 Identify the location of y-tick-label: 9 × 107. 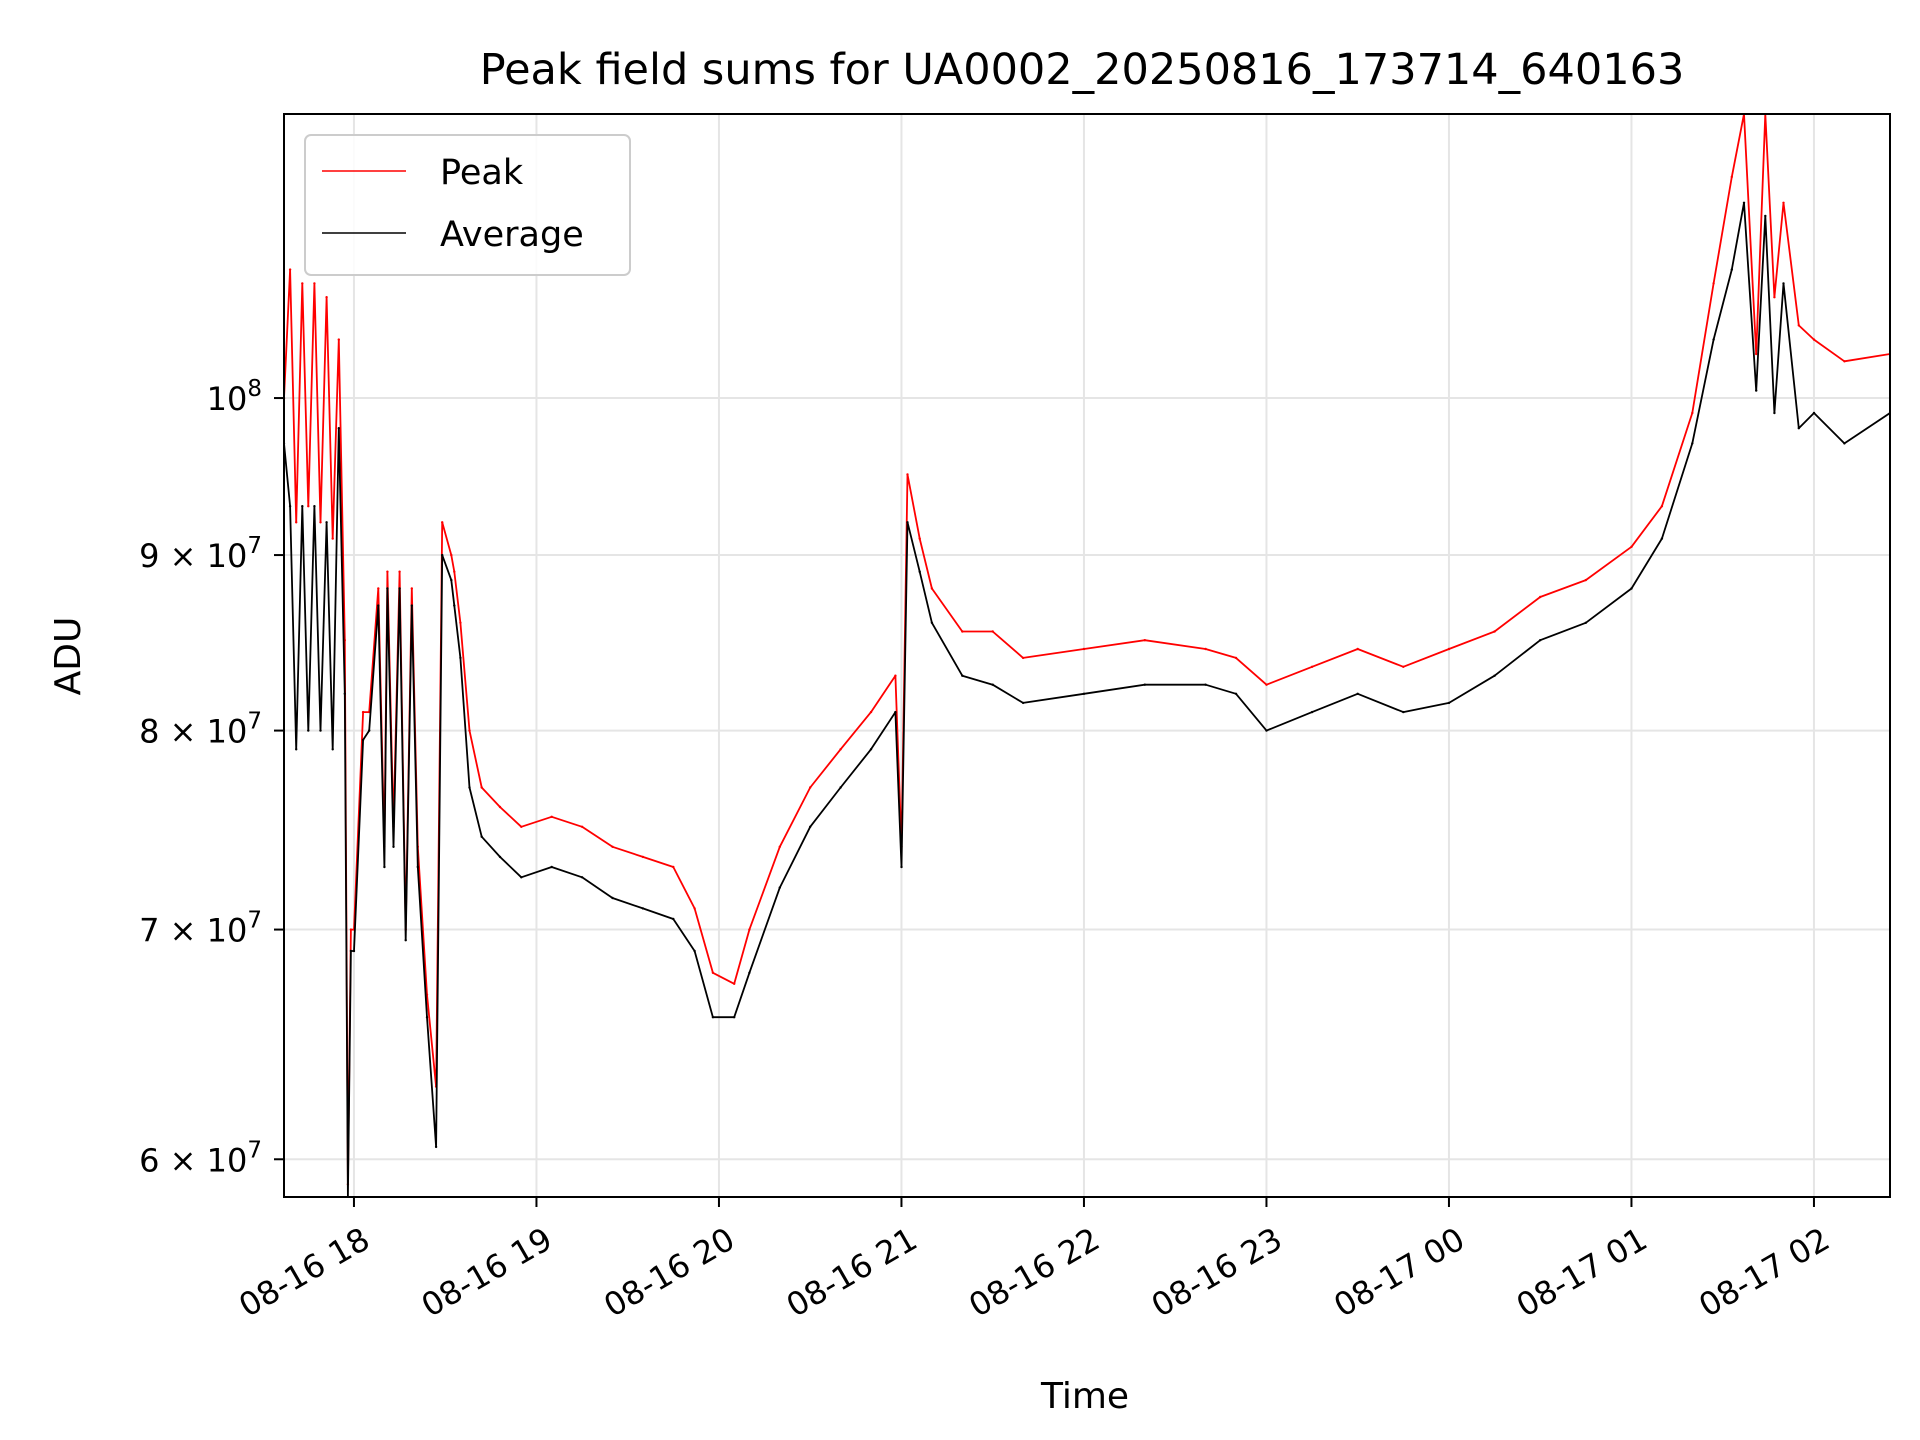
(200, 554).